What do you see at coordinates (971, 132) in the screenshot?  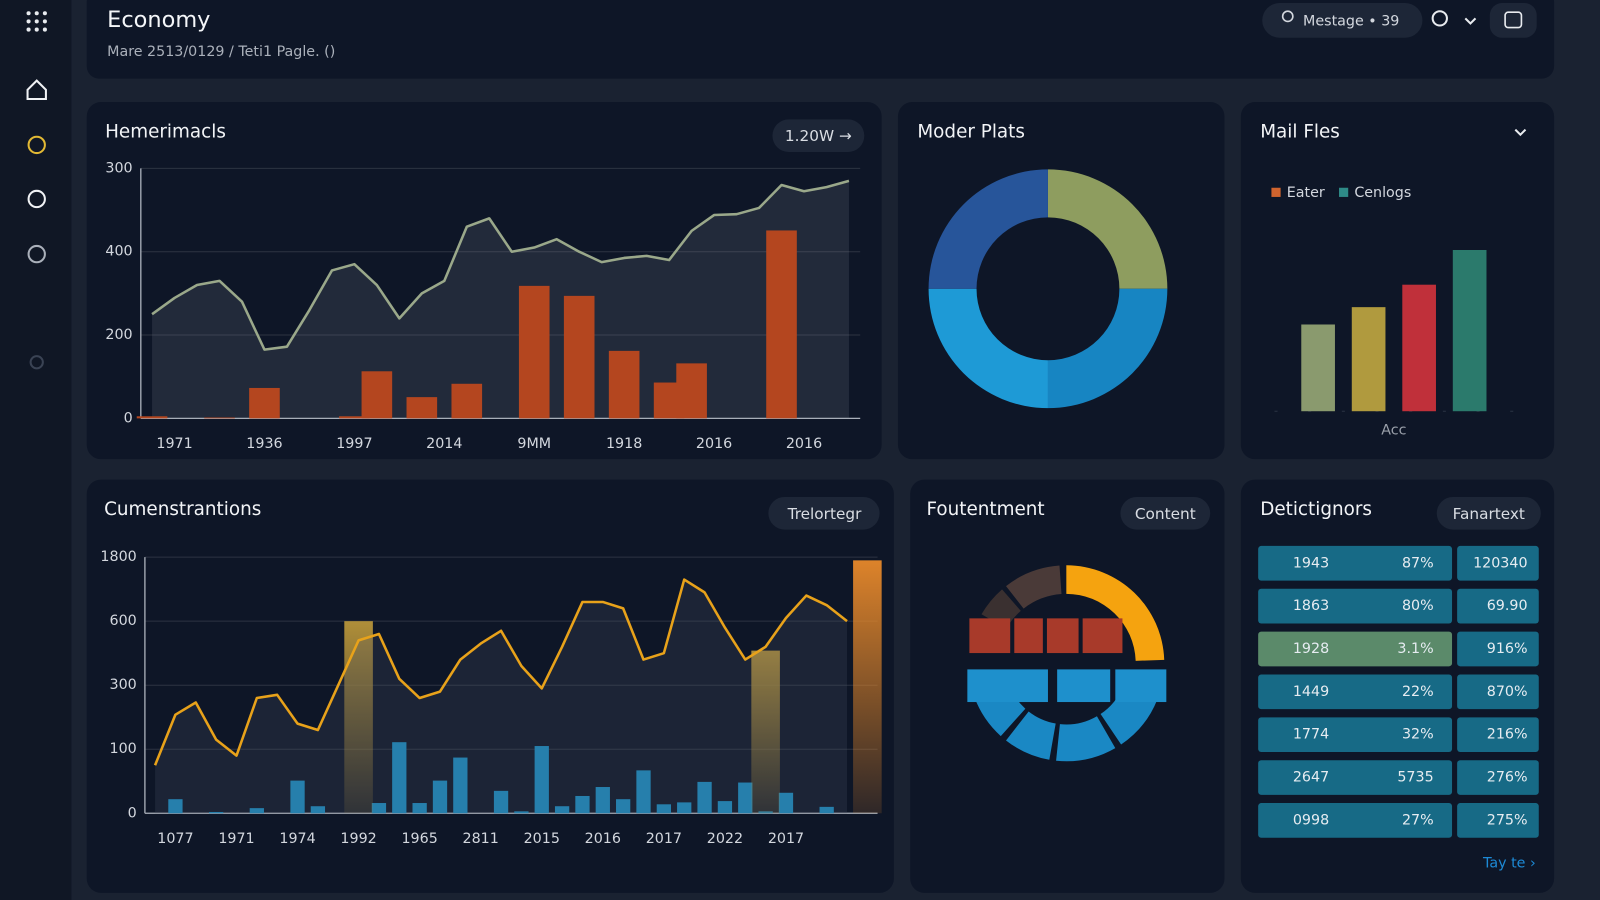 I see `chart-title: Moder Plats` at bounding box center [971, 132].